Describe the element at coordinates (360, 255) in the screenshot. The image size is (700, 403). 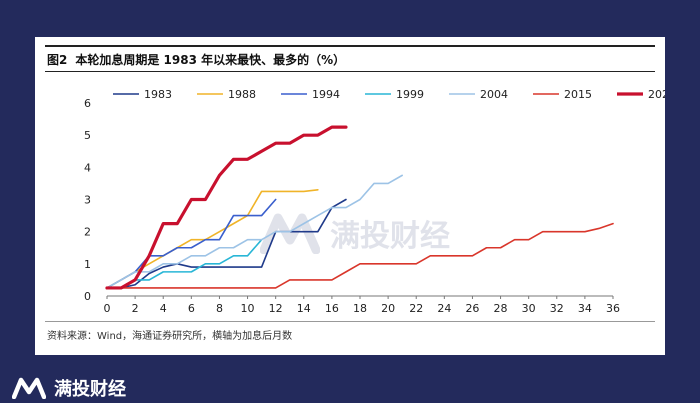
I see `series-line-2015` at that location.